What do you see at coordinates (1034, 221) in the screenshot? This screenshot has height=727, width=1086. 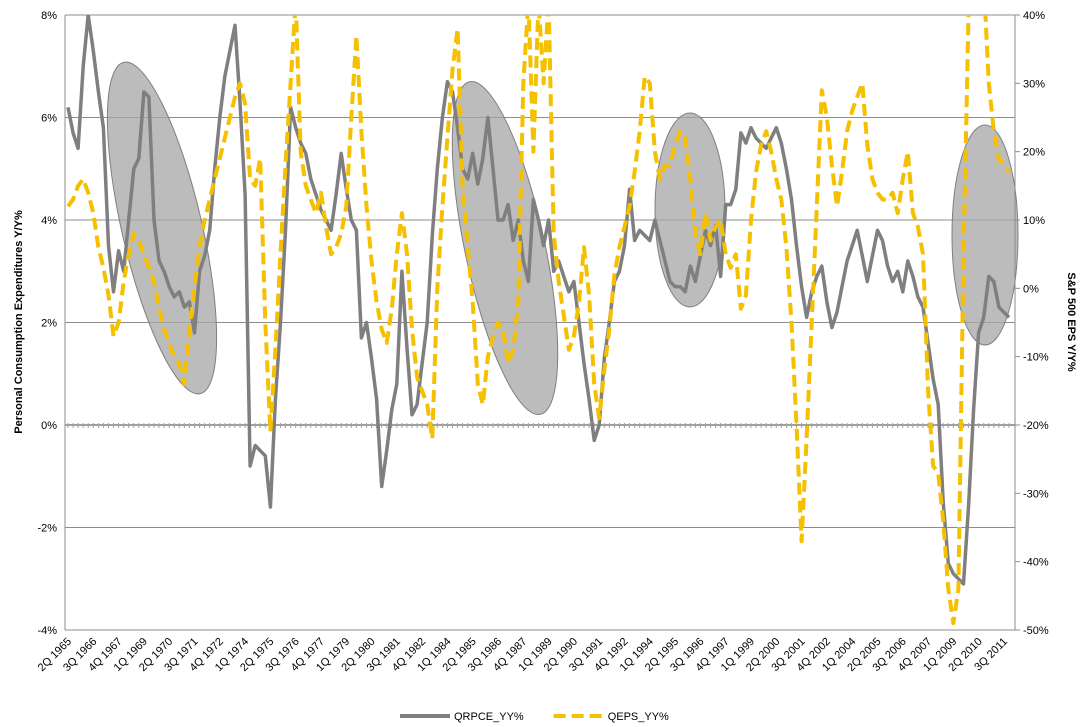 I see `y2-tick-label: 10%` at bounding box center [1034, 221].